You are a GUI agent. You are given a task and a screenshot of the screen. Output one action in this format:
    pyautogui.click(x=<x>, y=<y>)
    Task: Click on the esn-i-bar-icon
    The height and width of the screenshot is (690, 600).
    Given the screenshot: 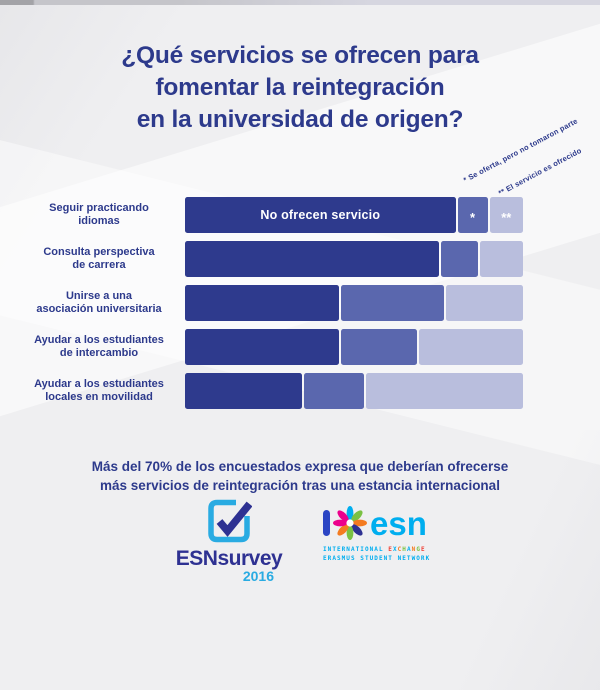 What is the action you would take?
    pyautogui.click(x=326, y=523)
    